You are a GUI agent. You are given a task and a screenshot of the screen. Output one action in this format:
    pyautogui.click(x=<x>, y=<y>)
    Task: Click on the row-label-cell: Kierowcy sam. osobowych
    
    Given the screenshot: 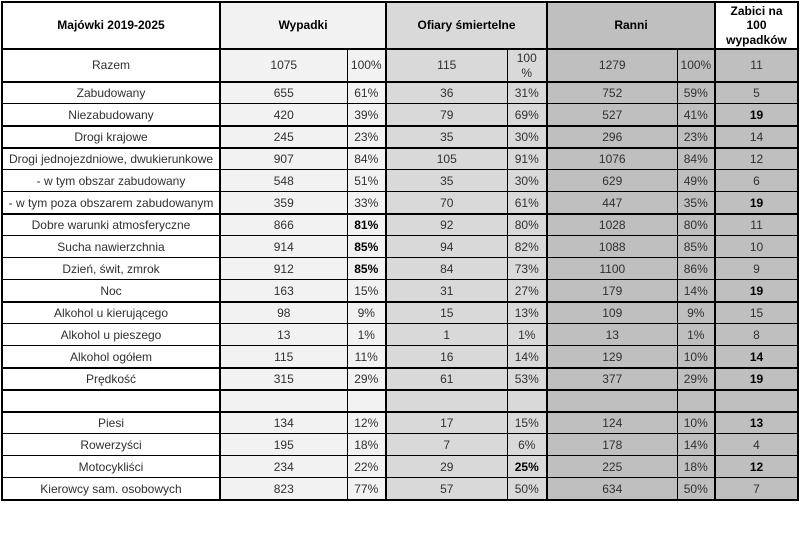 What is the action you would take?
    pyautogui.click(x=111, y=489)
    